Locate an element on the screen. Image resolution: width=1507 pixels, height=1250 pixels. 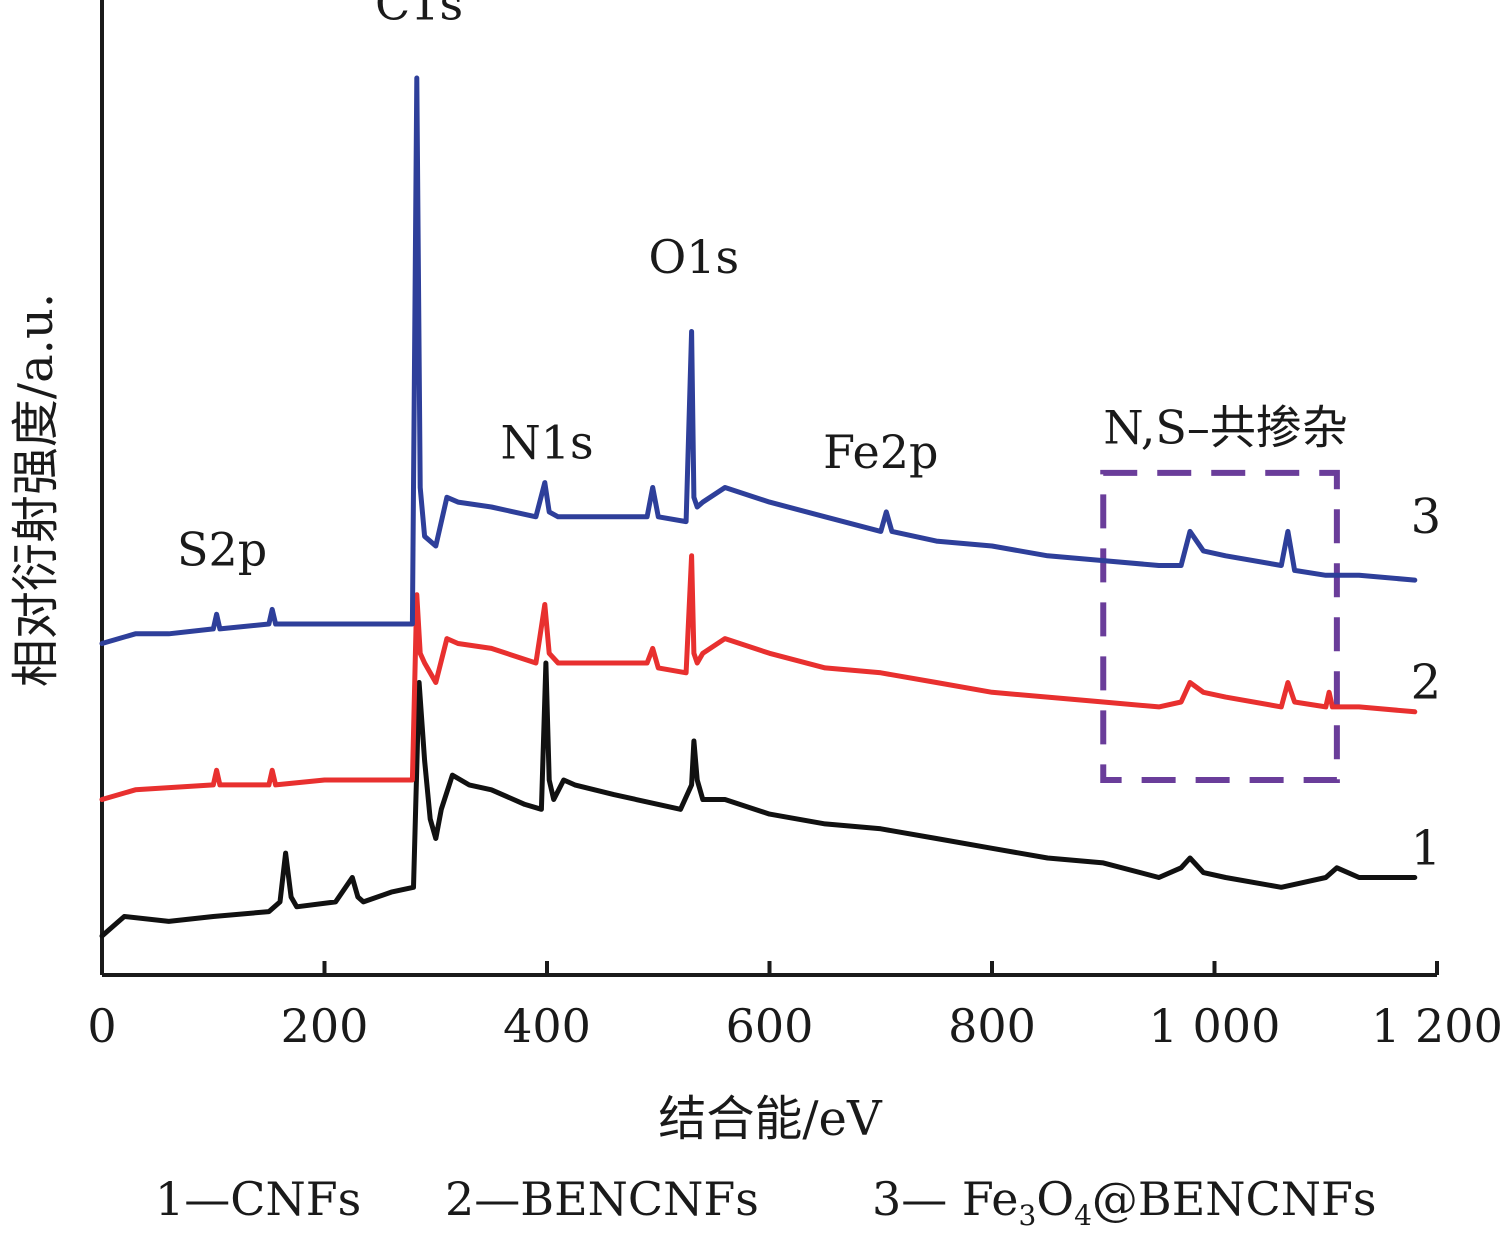
legend-item-1: 1—CNFs is located at coordinates (258, 1199).